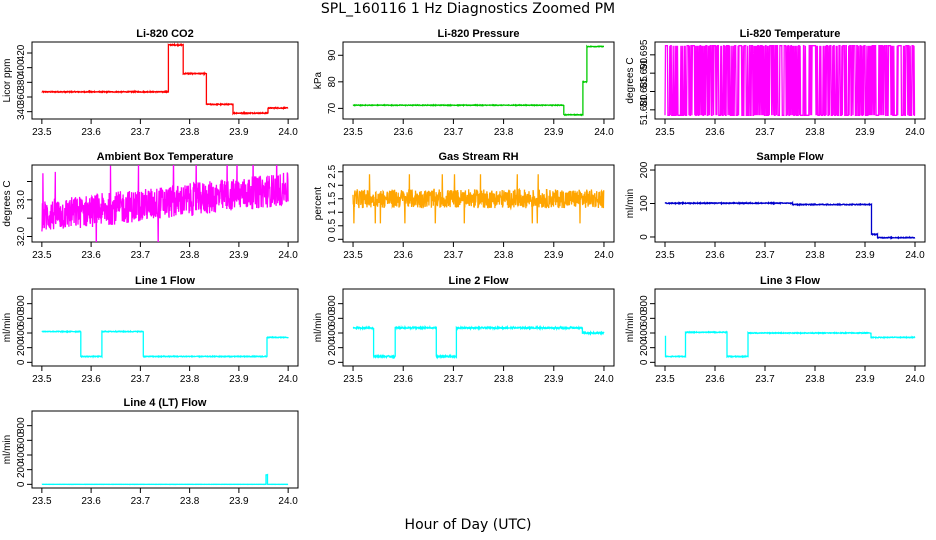  What do you see at coordinates (644, 72) in the screenshot?
I see `y-tick-label: 51.690` at bounding box center [644, 72].